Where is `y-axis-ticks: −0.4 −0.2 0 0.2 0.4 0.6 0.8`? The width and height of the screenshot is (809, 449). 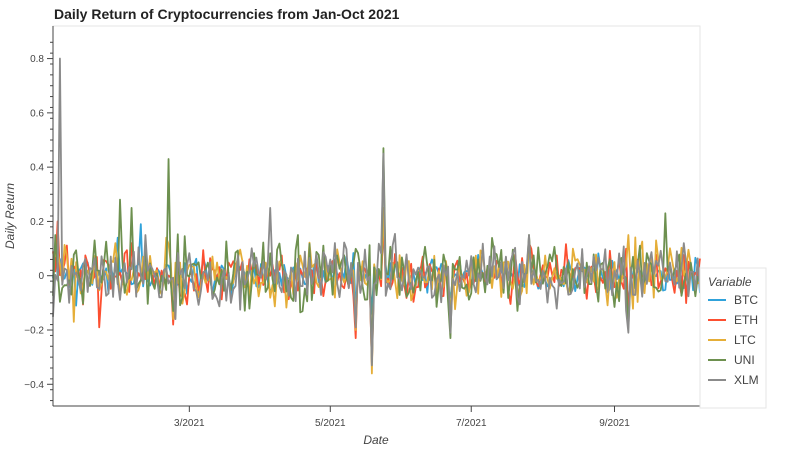
y-axis-ticks: −0.4 −0.2 0 0.2 0.4 0.6 0.8 is located at coordinates (38, 221).